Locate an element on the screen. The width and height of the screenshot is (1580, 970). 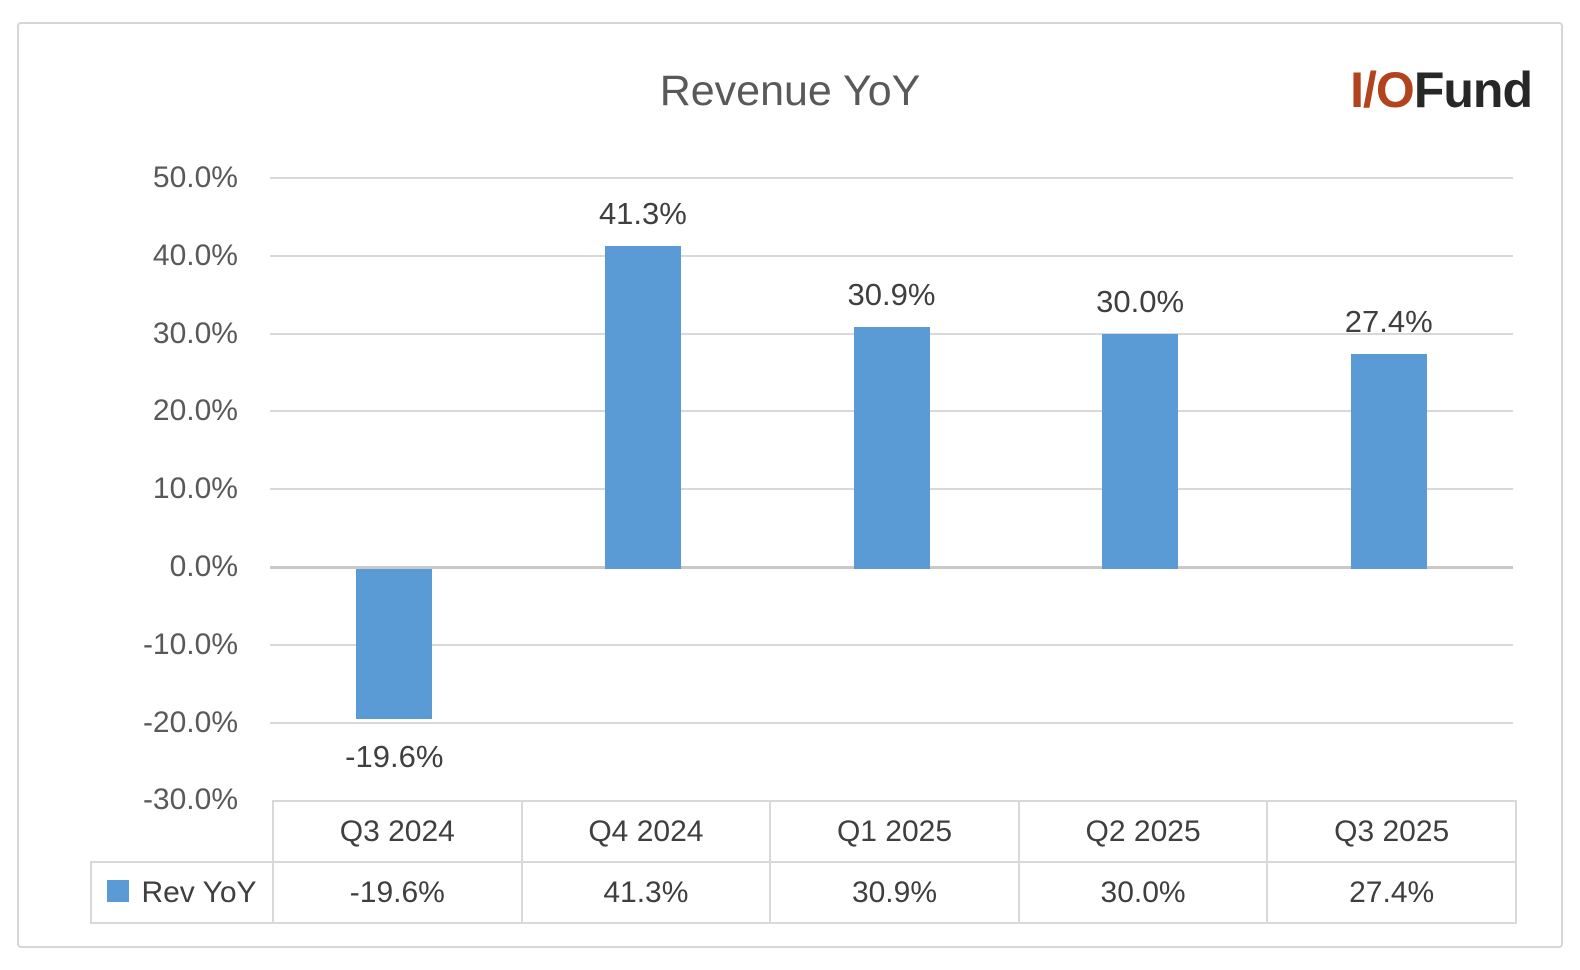
bar-q1-2025 is located at coordinates (891, 447).